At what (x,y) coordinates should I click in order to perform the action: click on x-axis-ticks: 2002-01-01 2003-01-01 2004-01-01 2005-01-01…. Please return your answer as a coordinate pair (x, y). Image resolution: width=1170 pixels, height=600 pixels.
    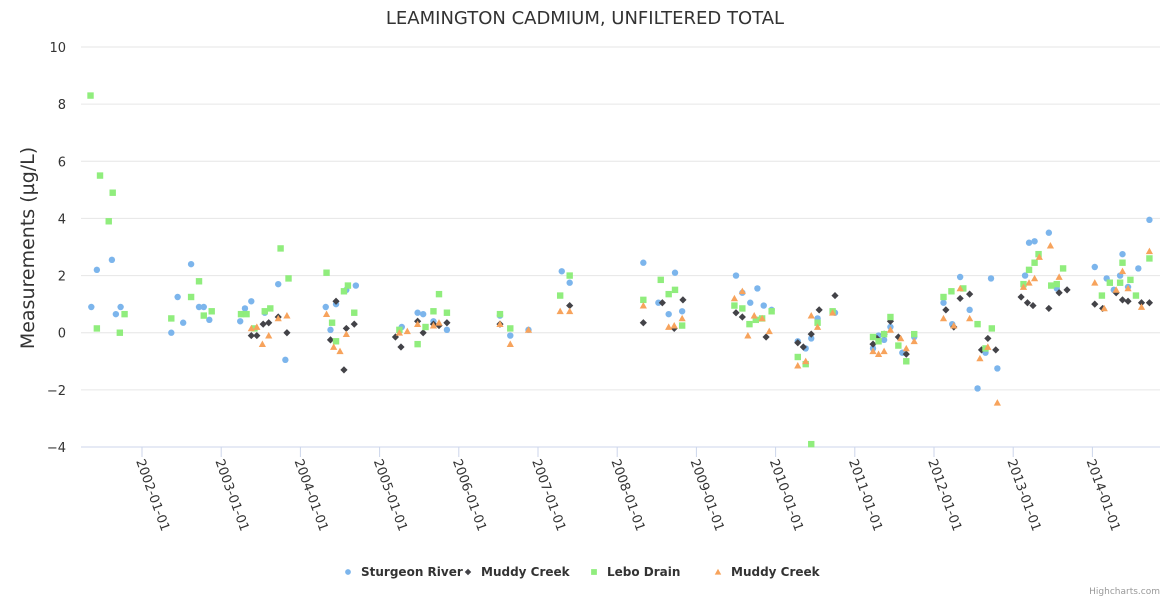
    Looking at the image, I should click on (627, 490).